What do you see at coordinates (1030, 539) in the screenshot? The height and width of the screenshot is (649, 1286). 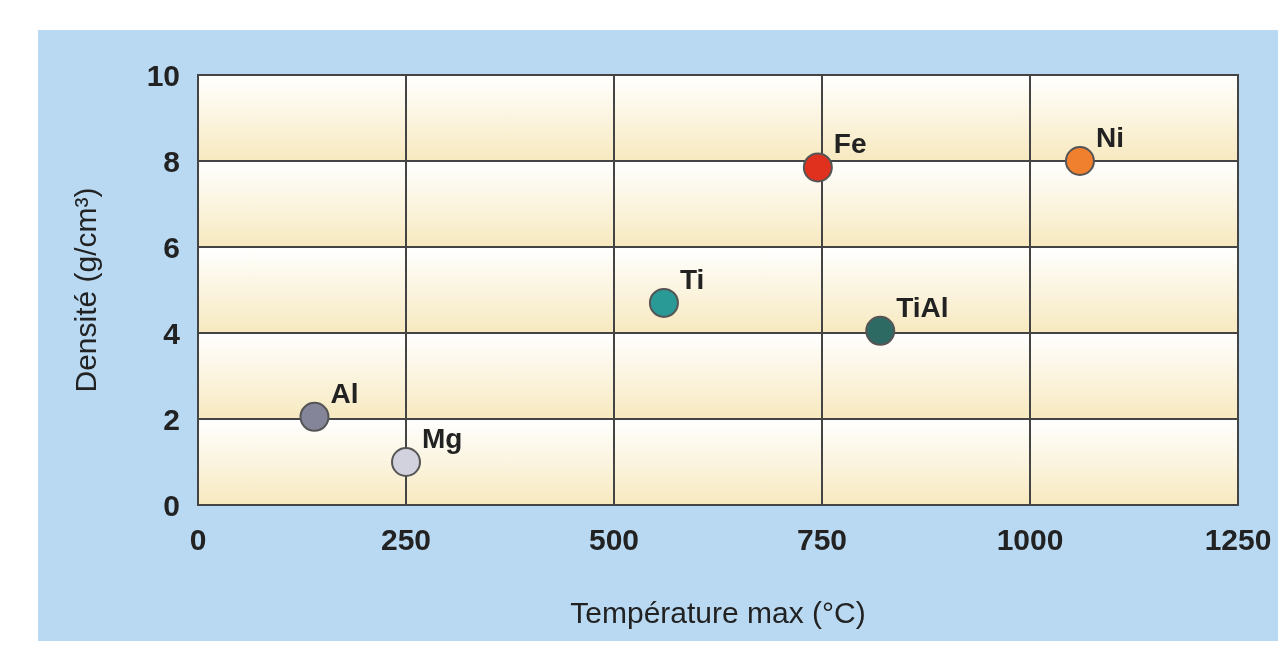 I see `x-tick-label: 1000` at bounding box center [1030, 539].